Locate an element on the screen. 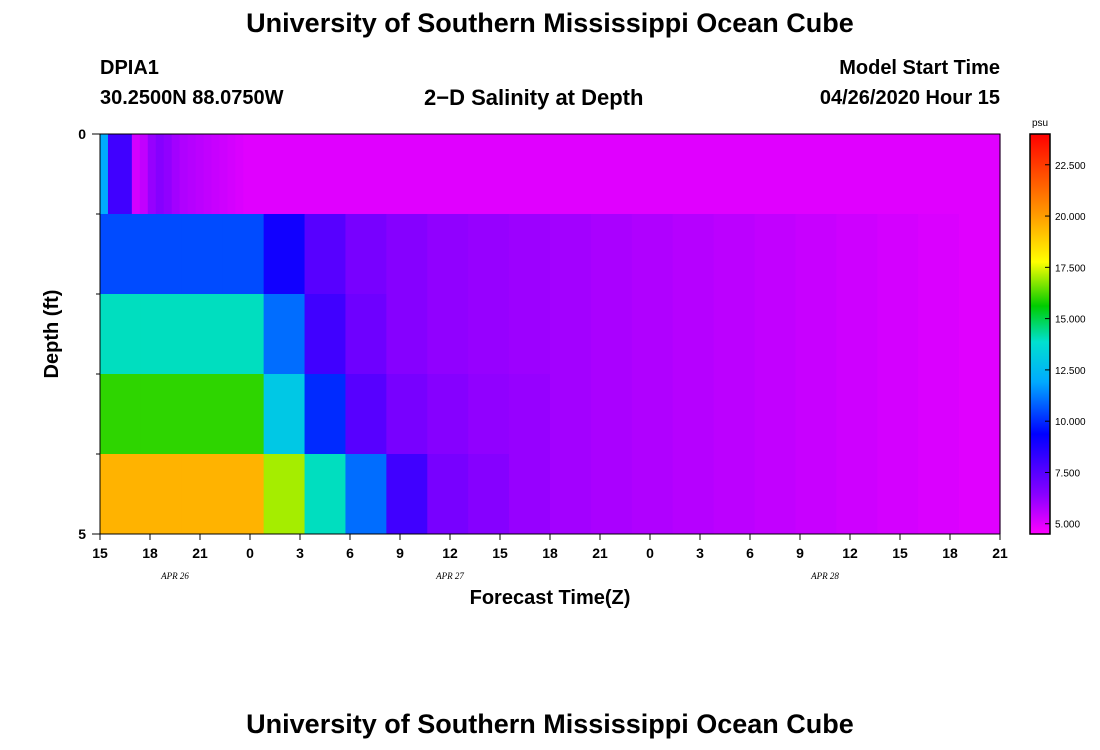  colorbar-gradient is located at coordinates (1040, 334).